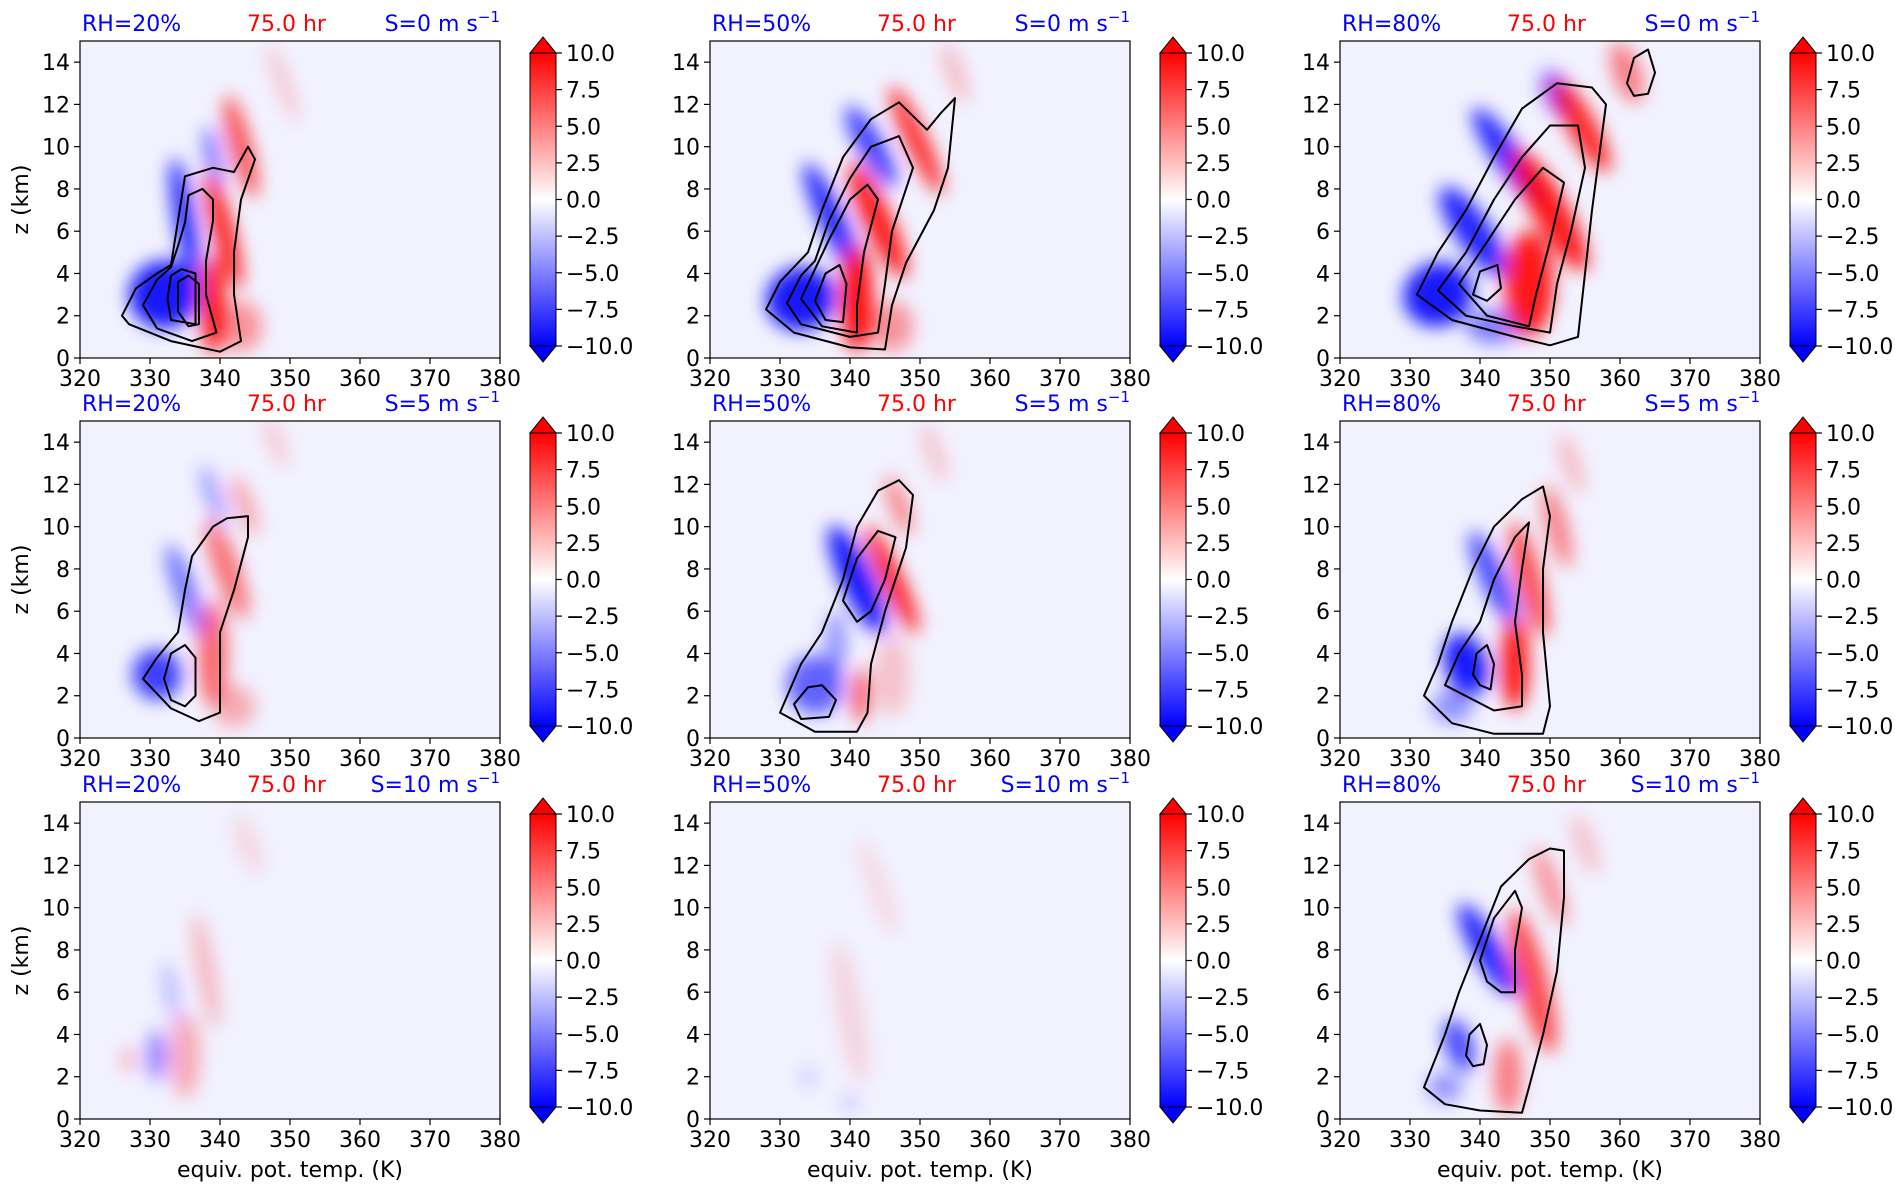 The width and height of the screenshot is (1895, 1191). What do you see at coordinates (131, 785) in the screenshot?
I see `panel-title-rh: RH=20%` at bounding box center [131, 785].